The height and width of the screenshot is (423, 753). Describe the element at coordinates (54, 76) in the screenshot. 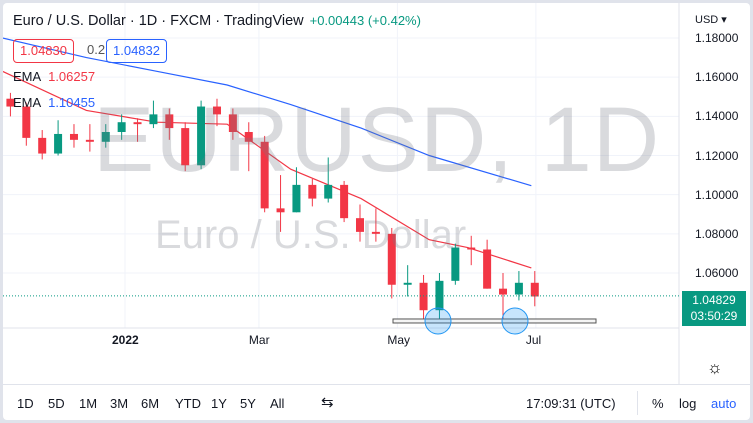

I see `ema-legend-short: EMA 1.06257` at that location.